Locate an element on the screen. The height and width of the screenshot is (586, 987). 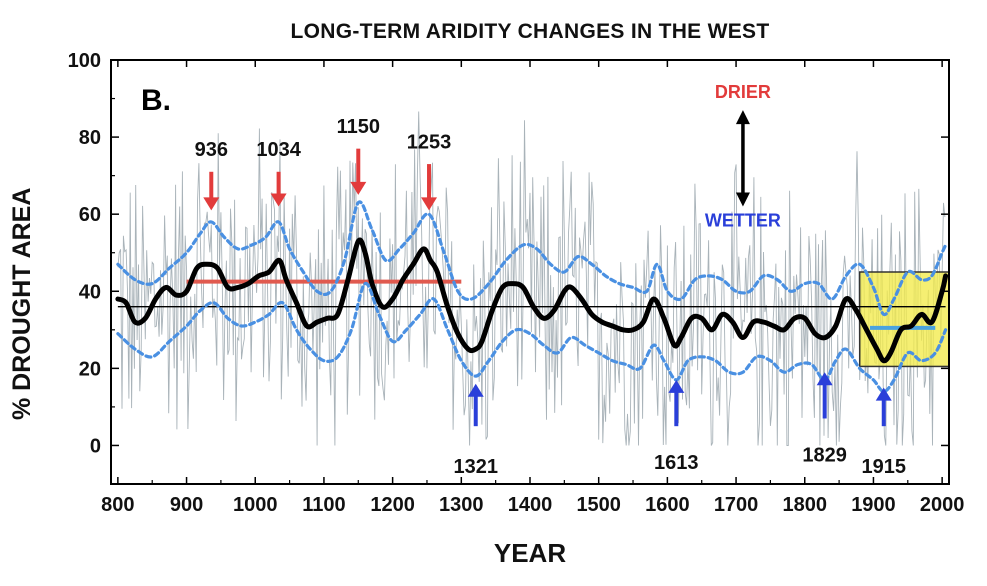
x-tick-label-1600: 1600 is located at coordinates (667, 505).